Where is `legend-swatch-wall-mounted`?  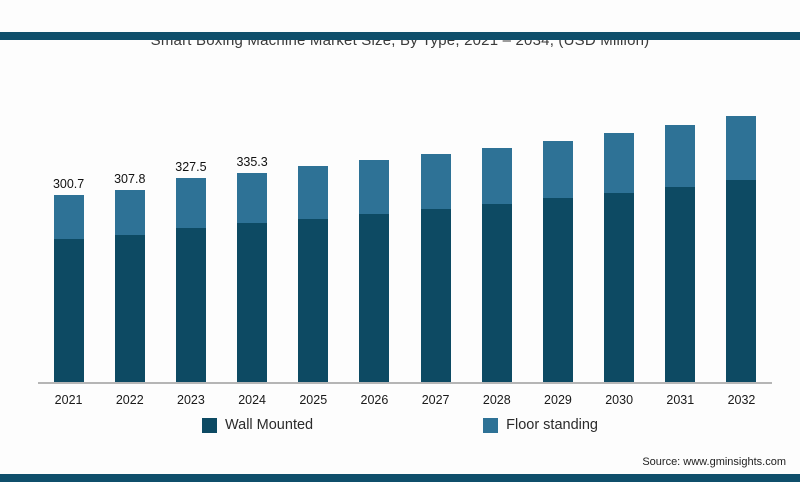 legend-swatch-wall-mounted is located at coordinates (209, 425).